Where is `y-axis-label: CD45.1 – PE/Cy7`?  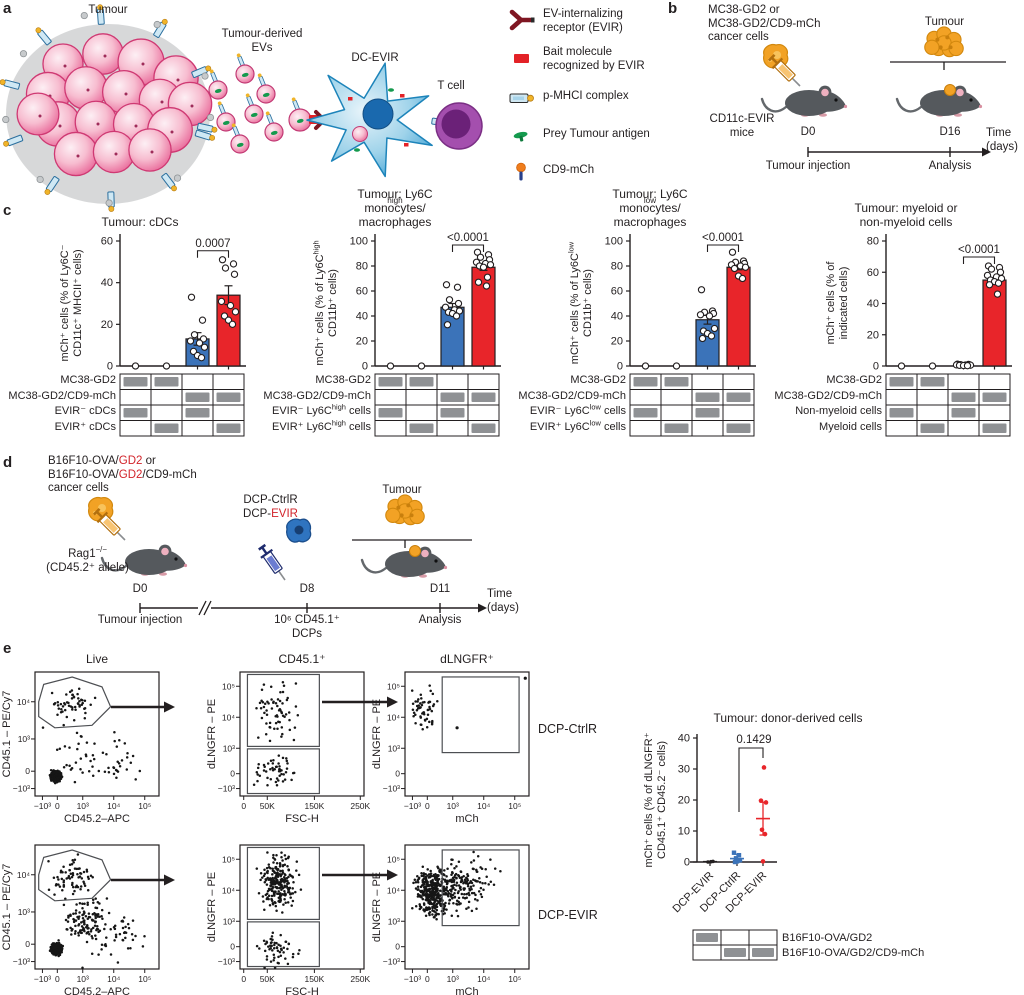 y-axis-label: CD45.1 – PE/Cy7 is located at coordinates (7, 734).